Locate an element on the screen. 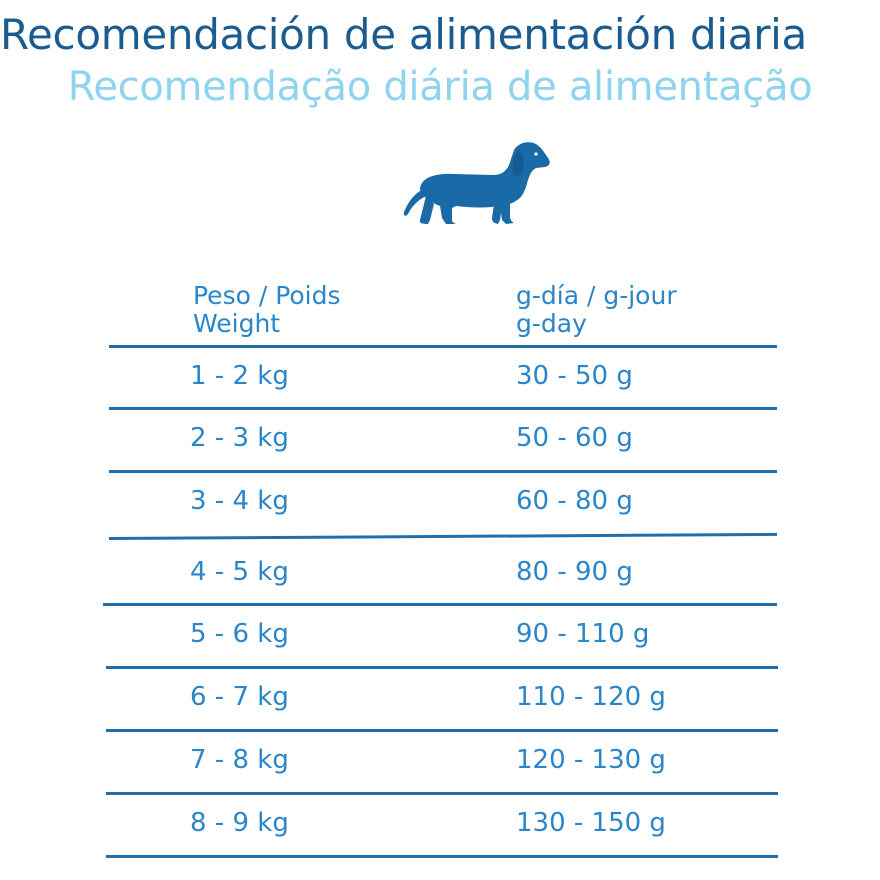 This screenshot has width=880, height=880. amount-cell: 110 - 120 g is located at coordinates (591, 697).